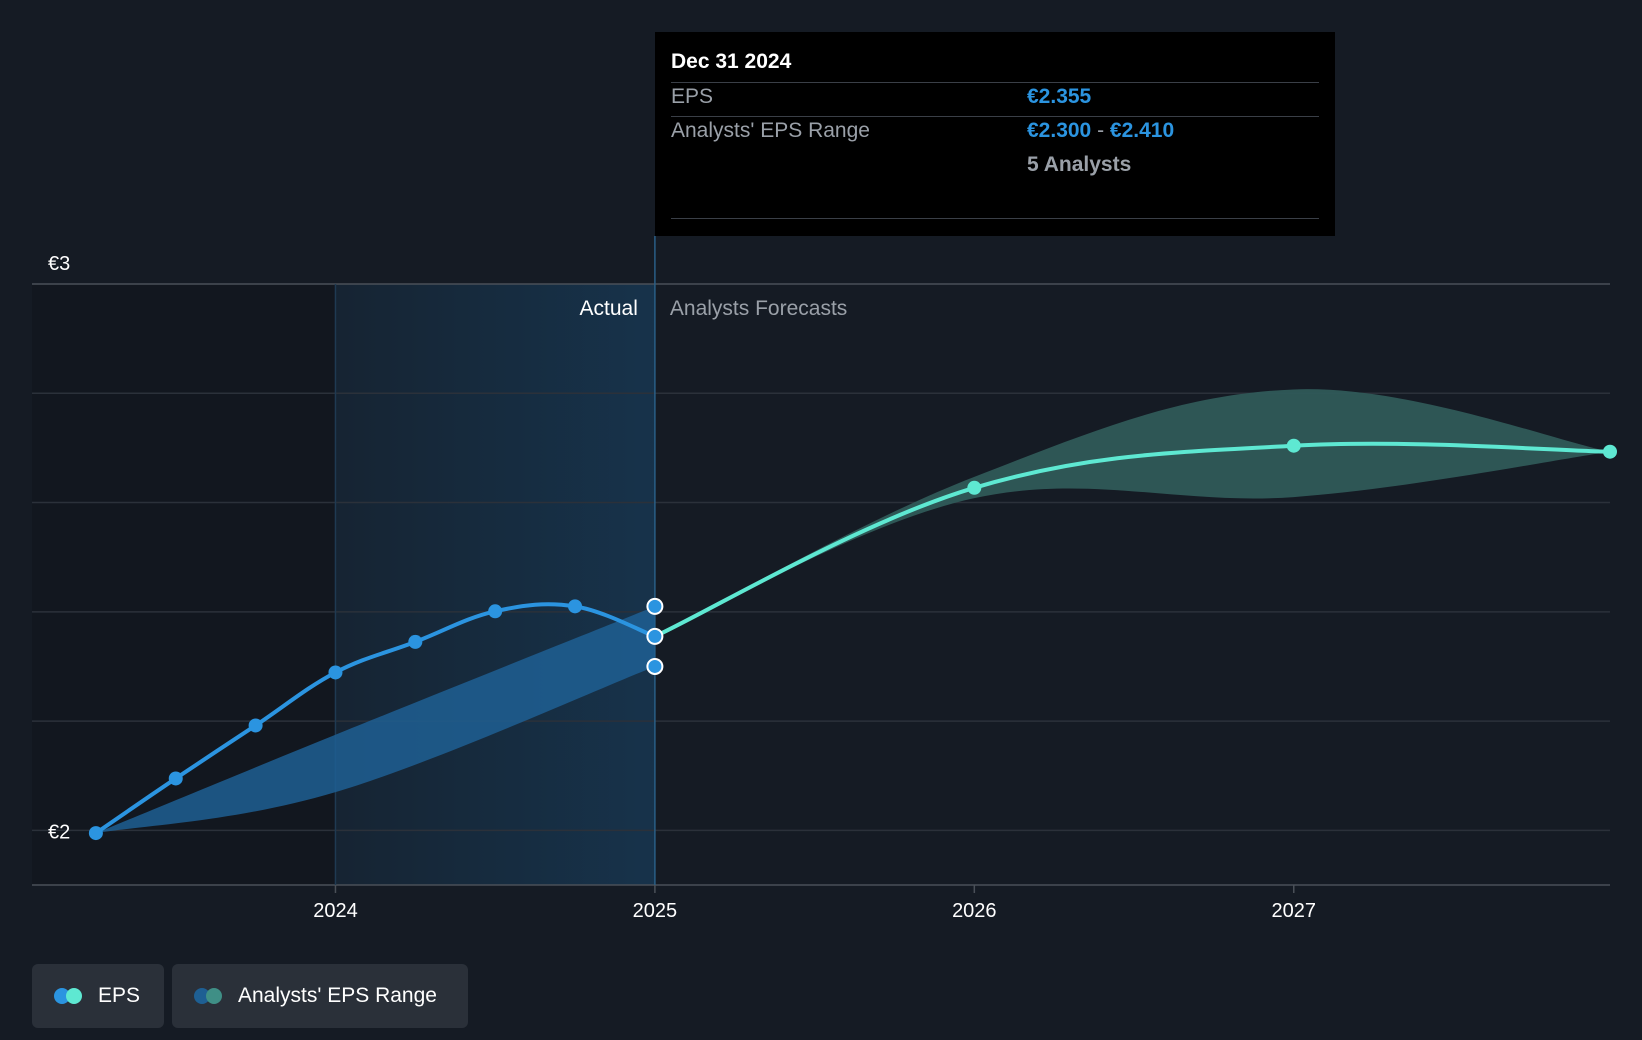  What do you see at coordinates (770, 130) in the screenshot?
I see `tooltip-range-label: Analysts' EPS Range` at bounding box center [770, 130].